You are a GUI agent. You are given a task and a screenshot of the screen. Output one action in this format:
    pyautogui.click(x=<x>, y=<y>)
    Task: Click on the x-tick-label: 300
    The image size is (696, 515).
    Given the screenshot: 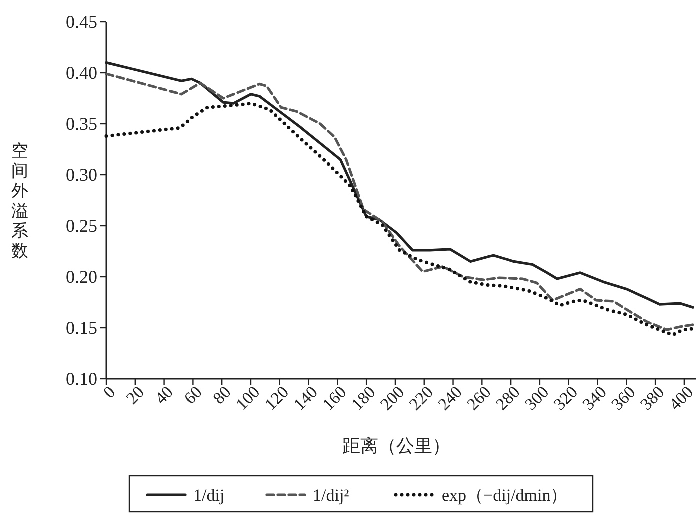 What is the action you would take?
    pyautogui.click(x=537, y=398)
    